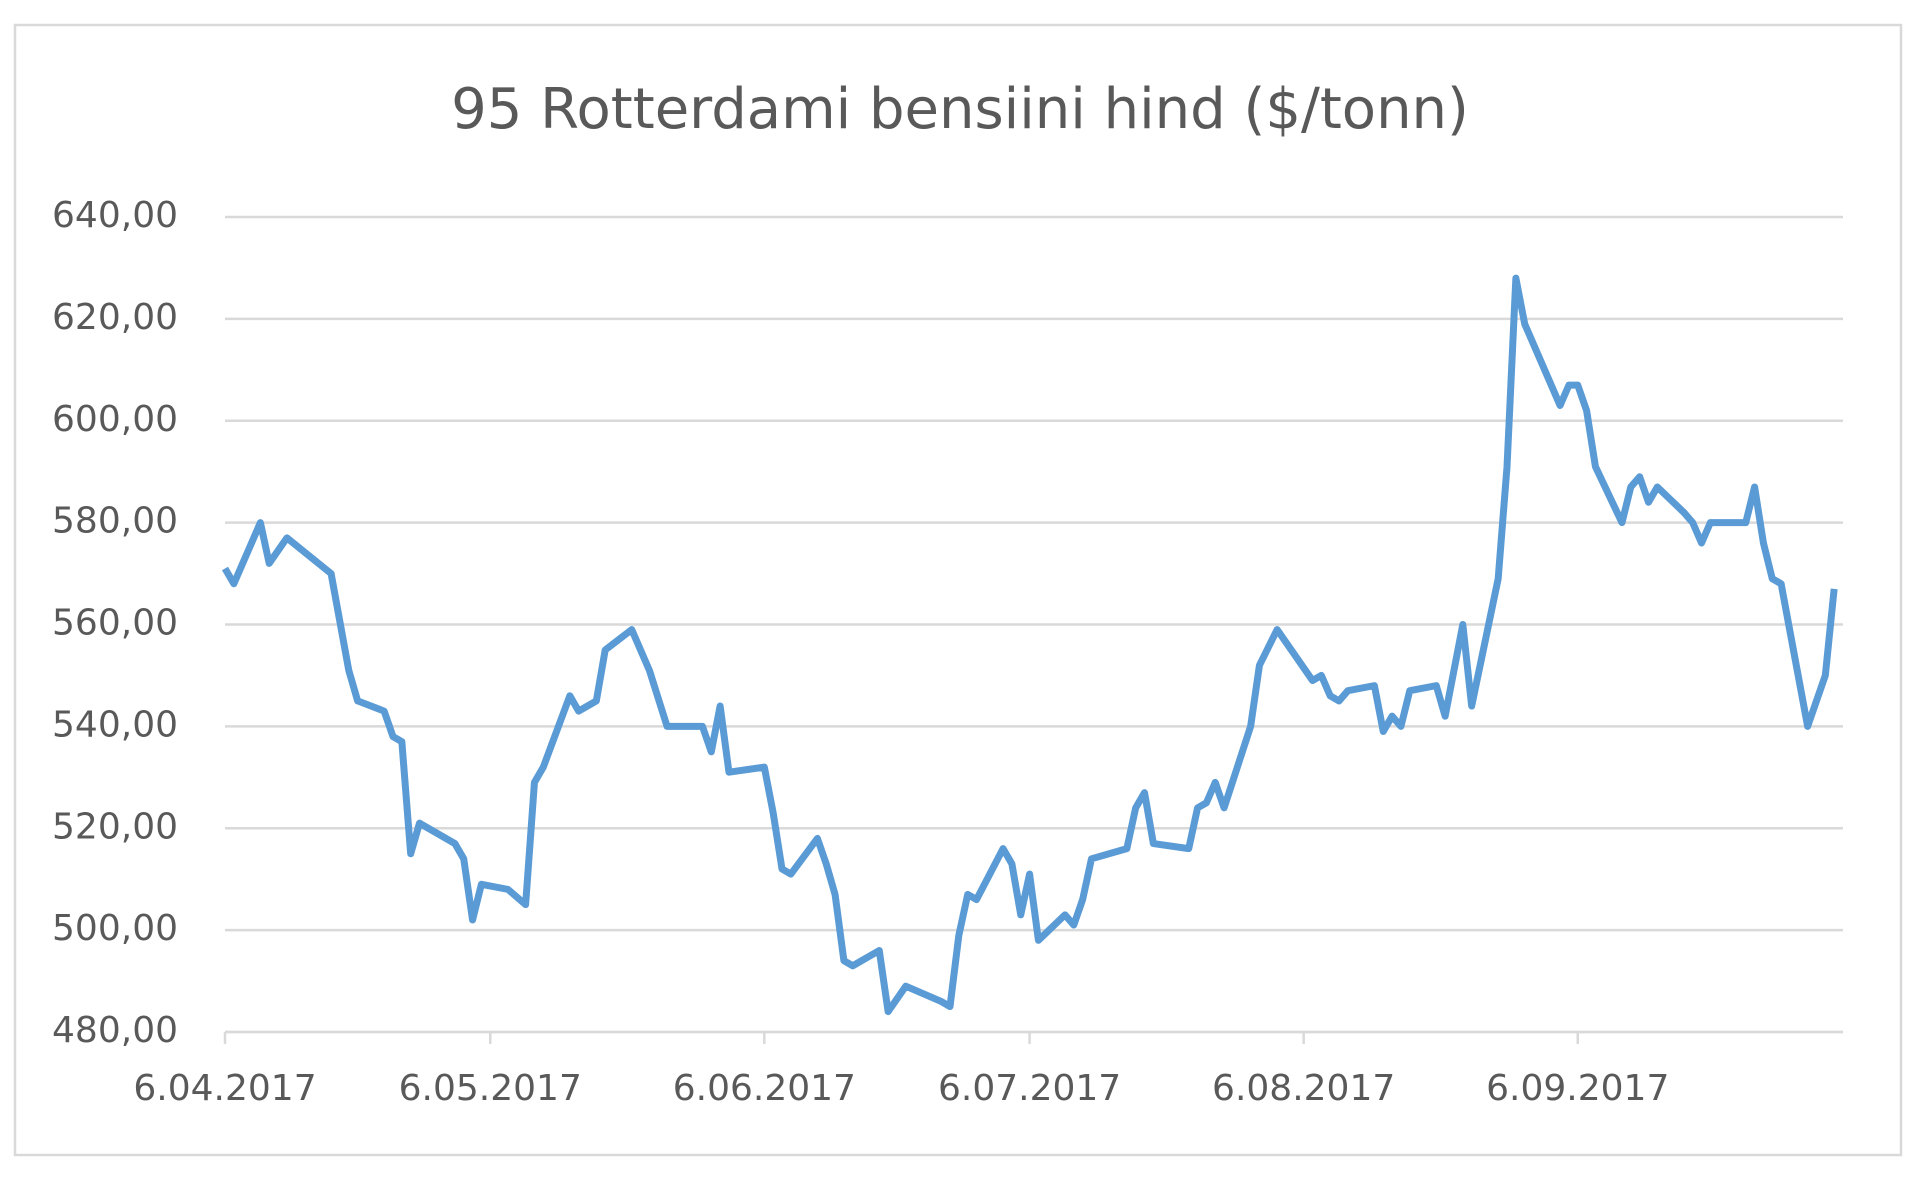  I want to click on x-tick-label: 6.08.2017, so click(1303, 1088).